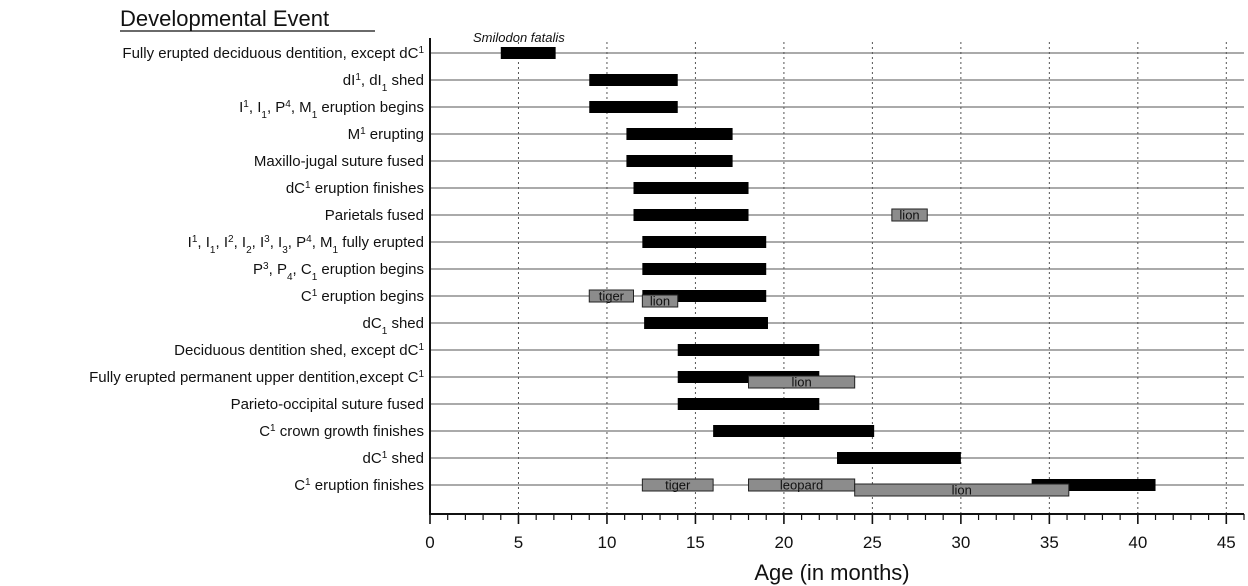 This screenshot has width=1248, height=586. Describe the element at coordinates (960, 542) in the screenshot. I see `x-tick-label: 30` at that location.